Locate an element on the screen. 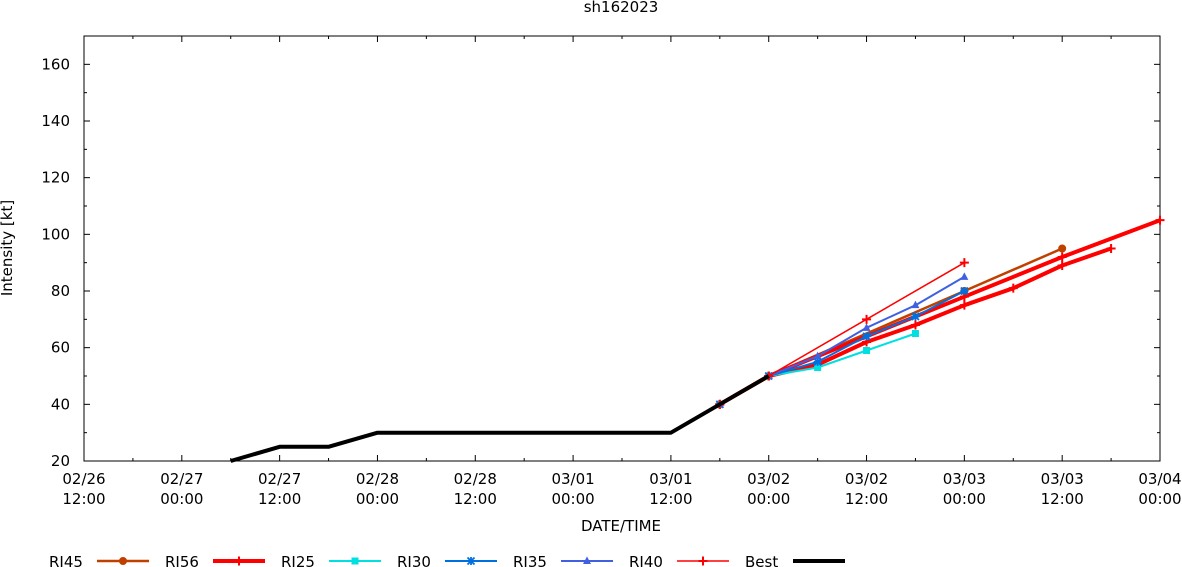  legend: RI45 RI56 RI25 RI30 RI35 RI40 Best is located at coordinates (447, 560).